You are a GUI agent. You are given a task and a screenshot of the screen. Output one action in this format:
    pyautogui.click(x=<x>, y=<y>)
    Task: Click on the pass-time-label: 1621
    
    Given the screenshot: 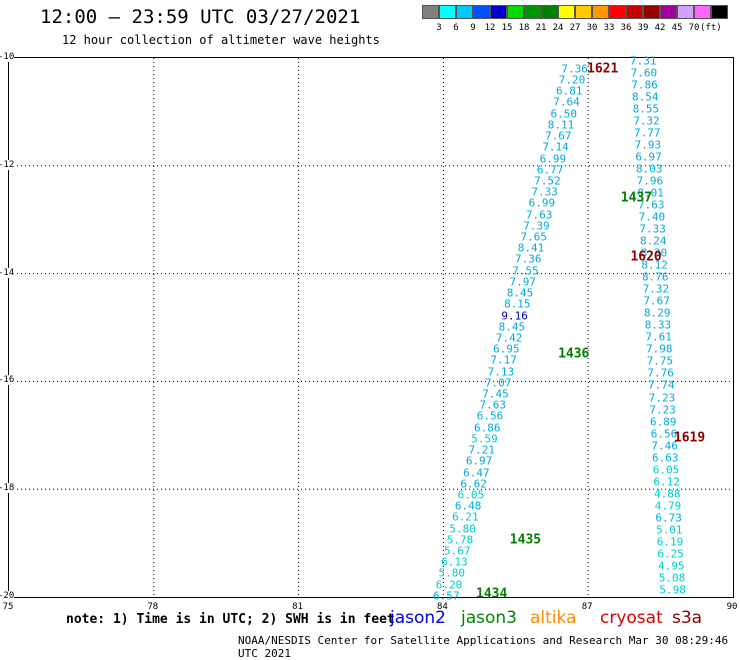 What is the action you would take?
    pyautogui.click(x=603, y=69)
    